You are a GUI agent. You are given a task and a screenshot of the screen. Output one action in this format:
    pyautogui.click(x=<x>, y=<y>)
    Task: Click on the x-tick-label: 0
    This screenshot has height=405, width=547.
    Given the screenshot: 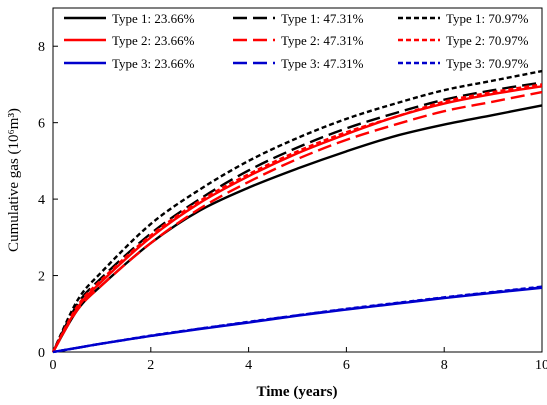 What is the action you would take?
    pyautogui.click(x=53, y=365)
    